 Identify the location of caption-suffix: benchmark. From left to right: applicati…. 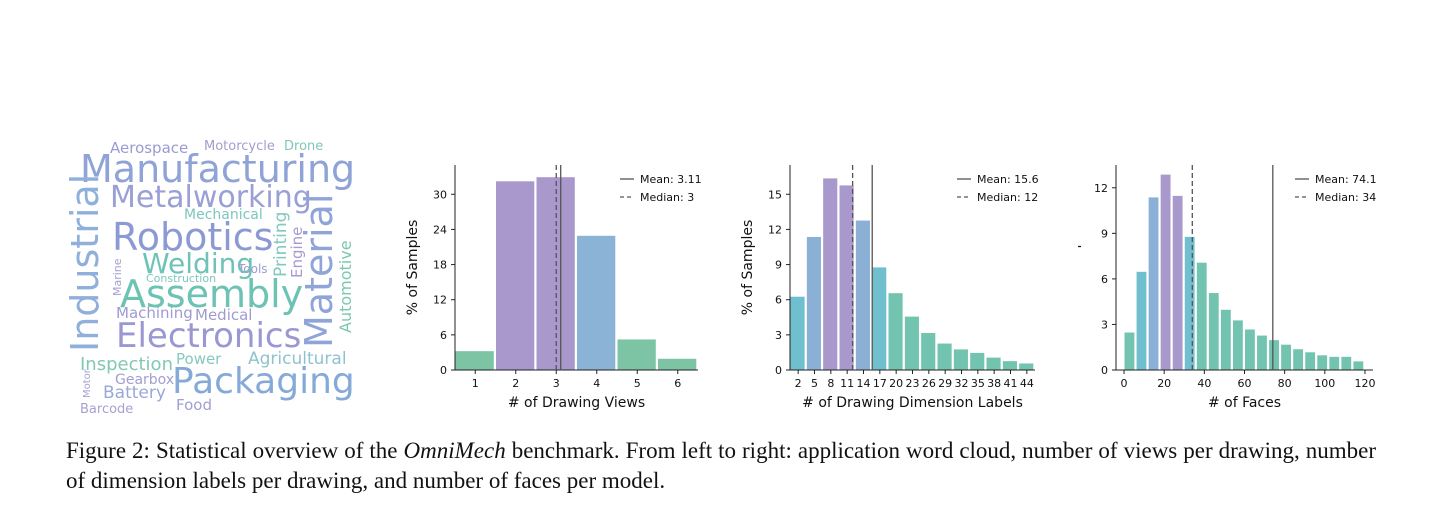
(721, 465).